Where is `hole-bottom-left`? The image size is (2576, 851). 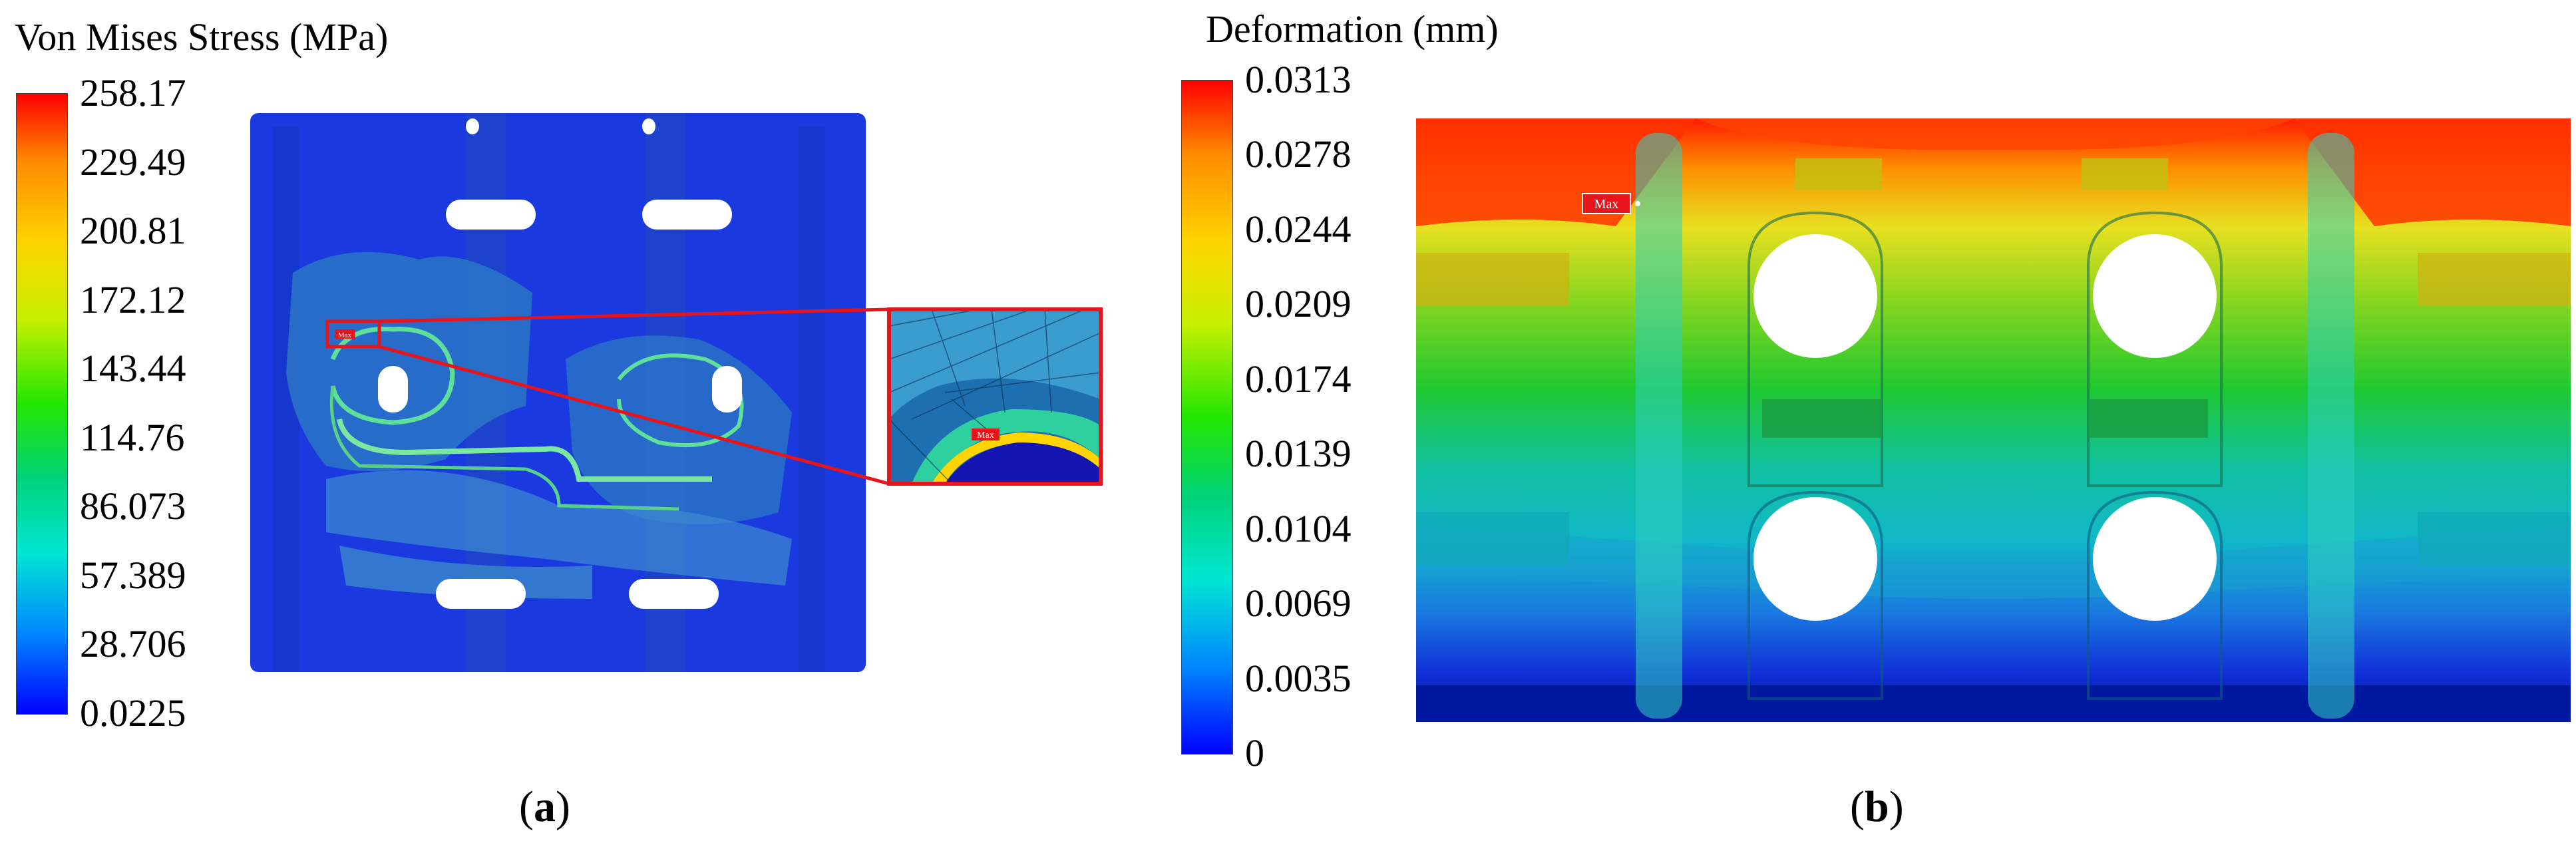
hole-bottom-left is located at coordinates (1815, 559).